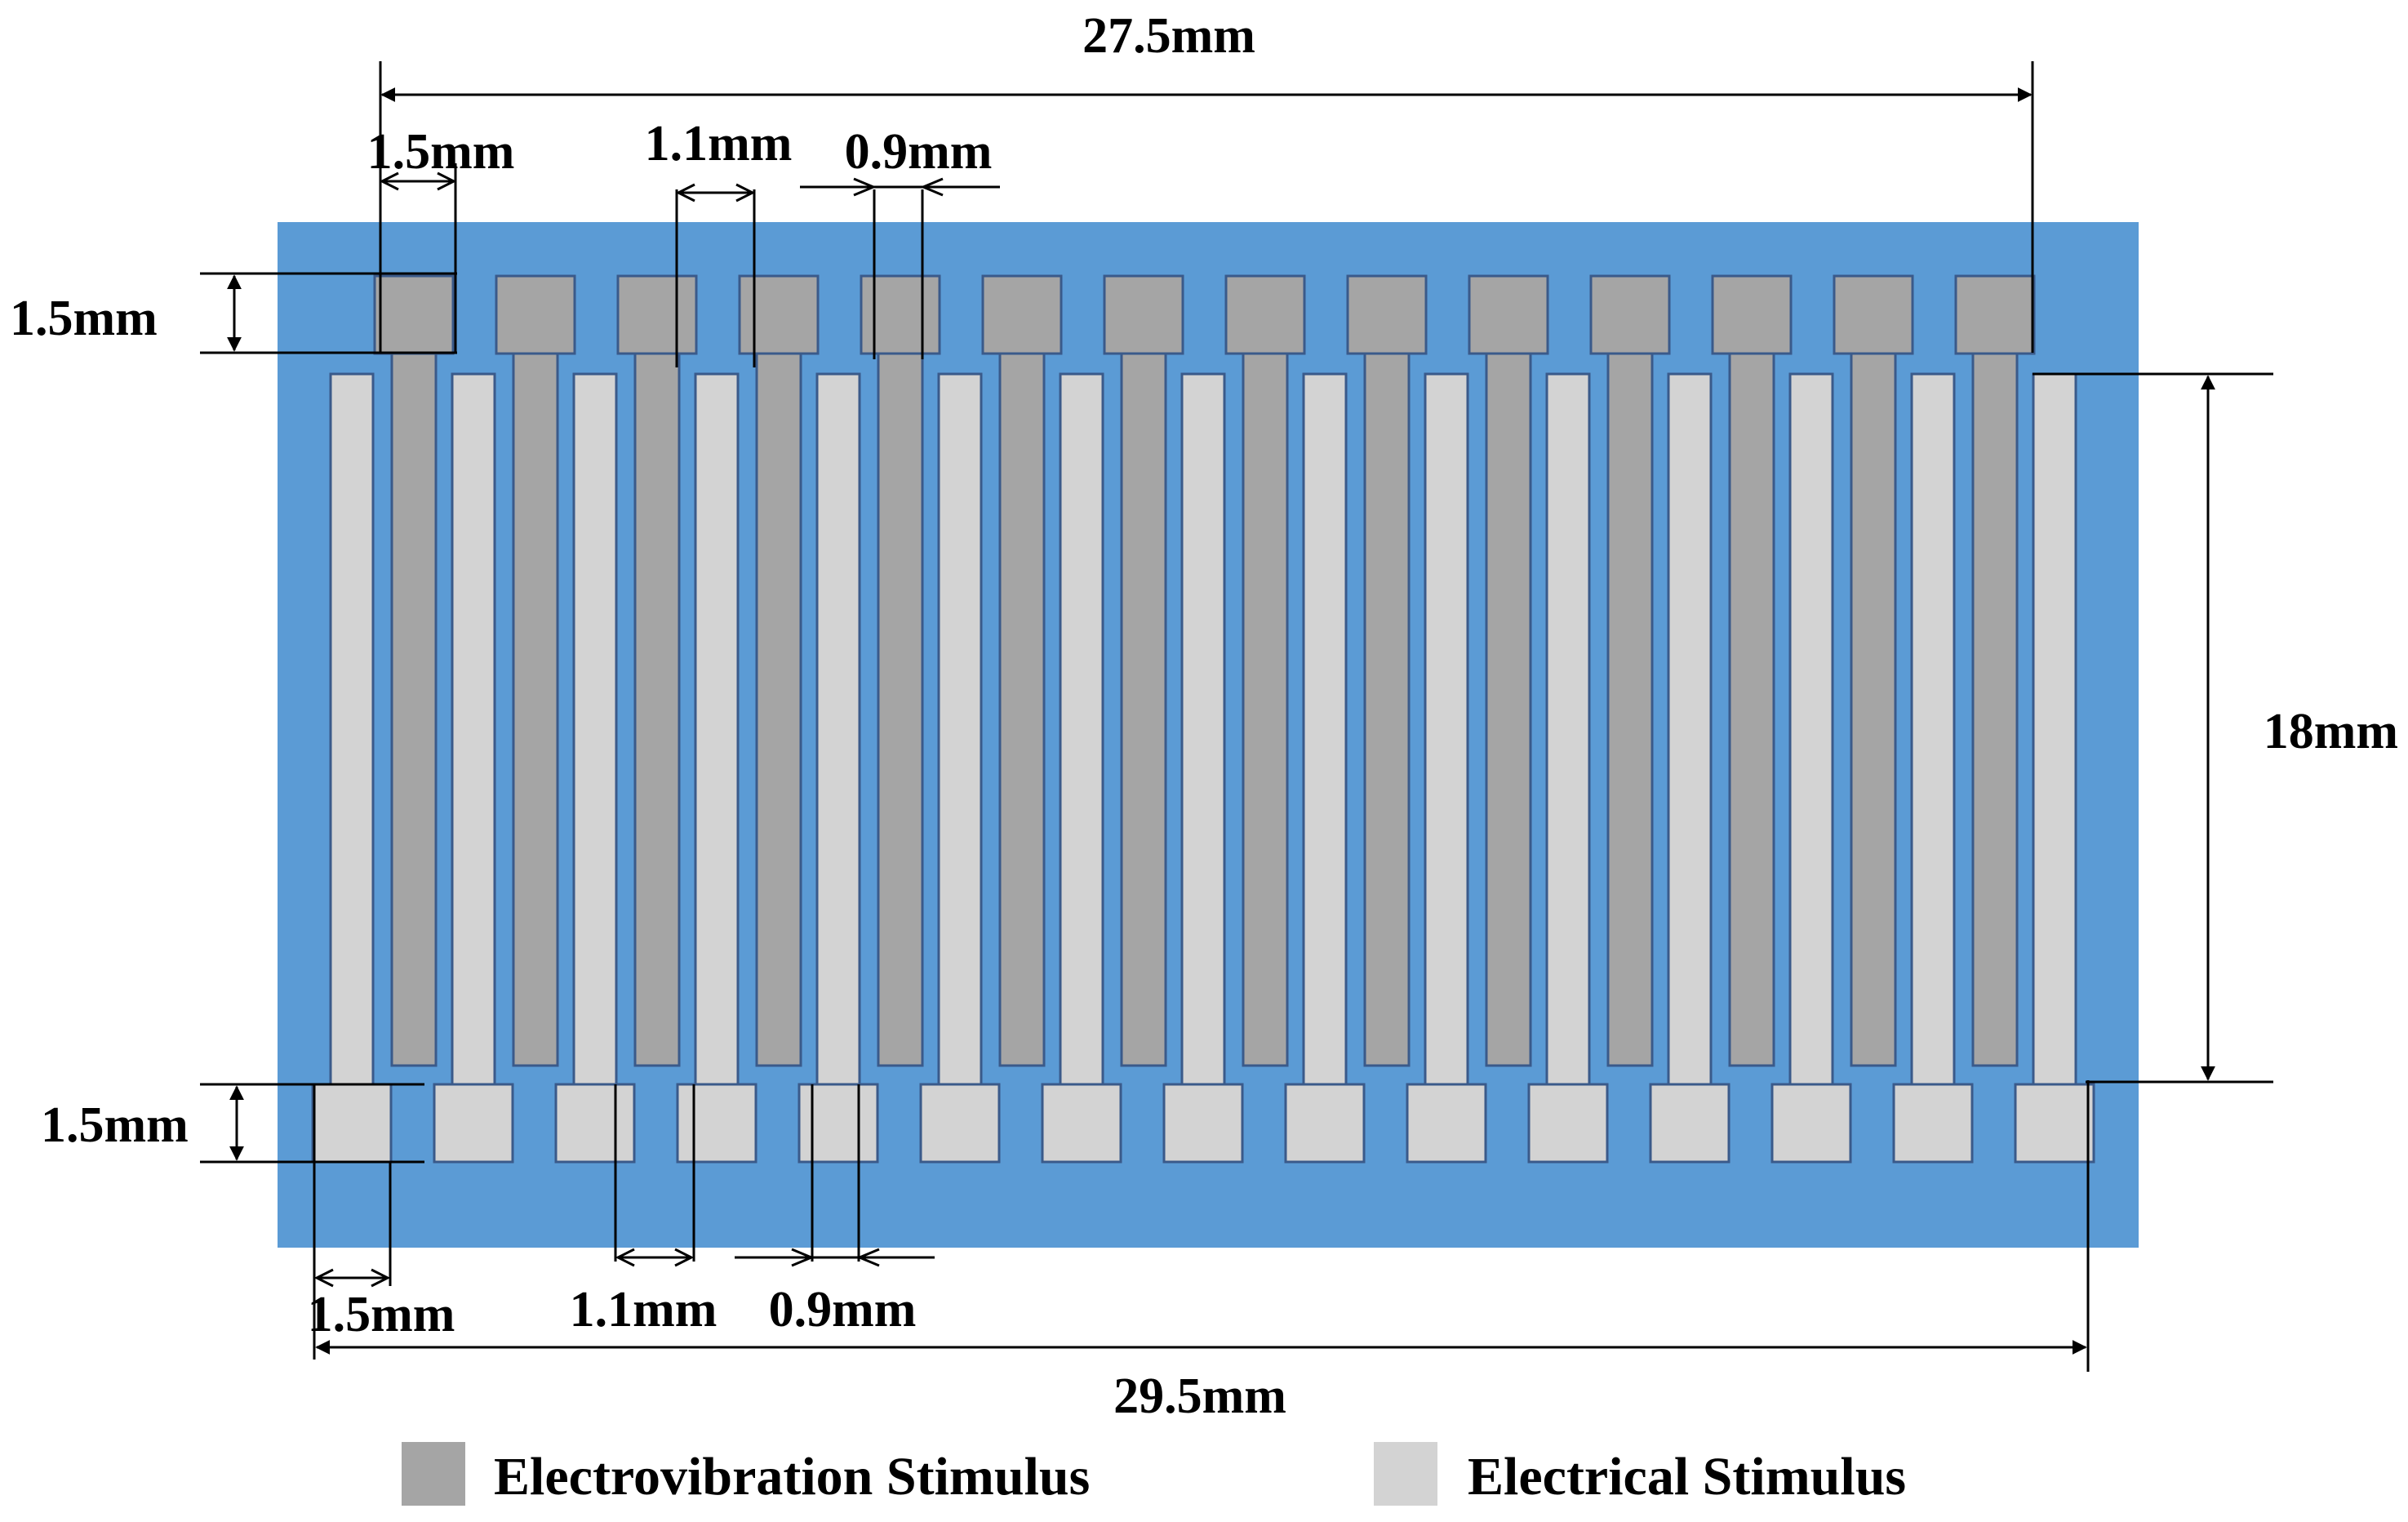 This screenshot has height=1522, width=2408. What do you see at coordinates (792, 1476) in the screenshot?
I see `legend-label-electrovibration: Electrovibration Stimulus` at bounding box center [792, 1476].